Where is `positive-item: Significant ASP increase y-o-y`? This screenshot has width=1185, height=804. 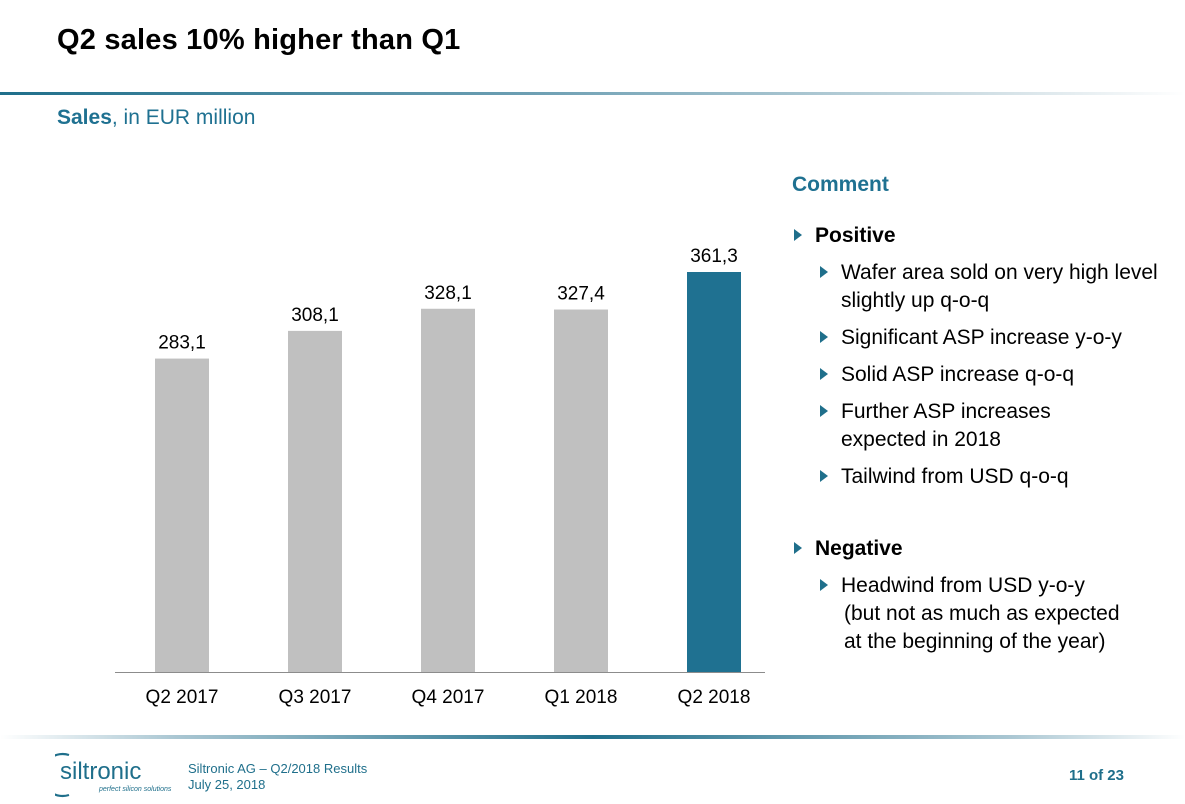 positive-item: Significant ASP increase y-o-y is located at coordinates (982, 338).